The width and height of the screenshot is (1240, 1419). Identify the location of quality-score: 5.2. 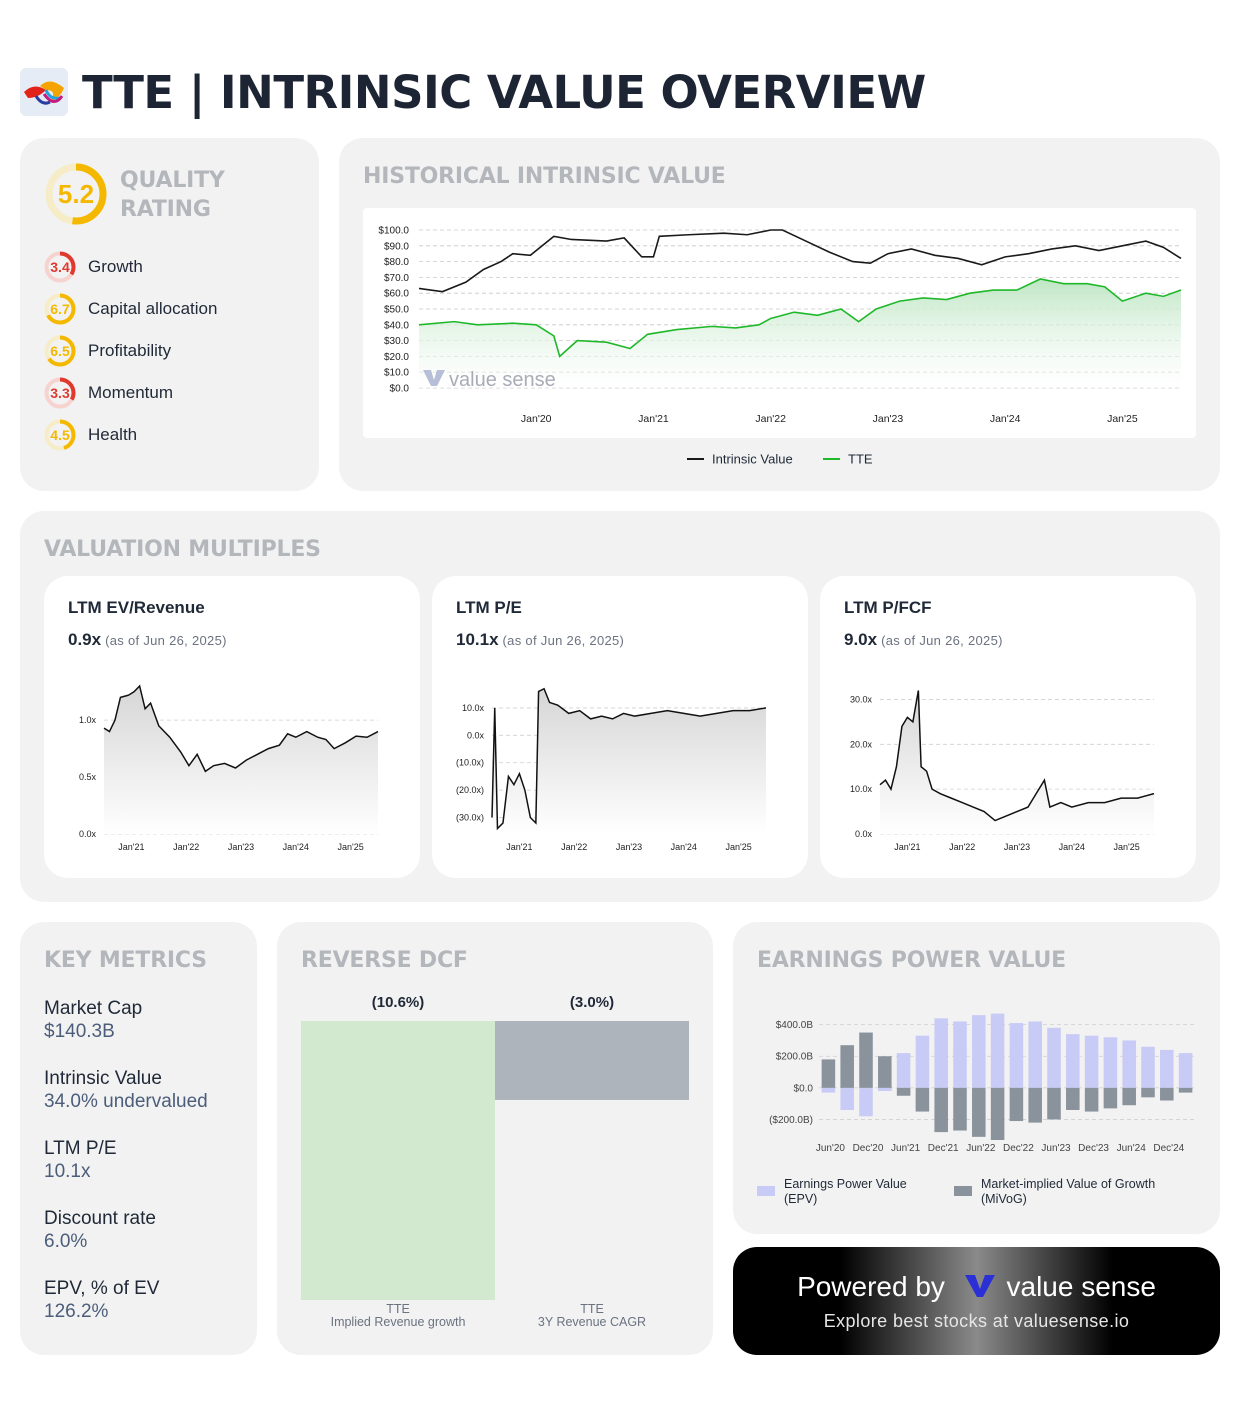
(76, 194).